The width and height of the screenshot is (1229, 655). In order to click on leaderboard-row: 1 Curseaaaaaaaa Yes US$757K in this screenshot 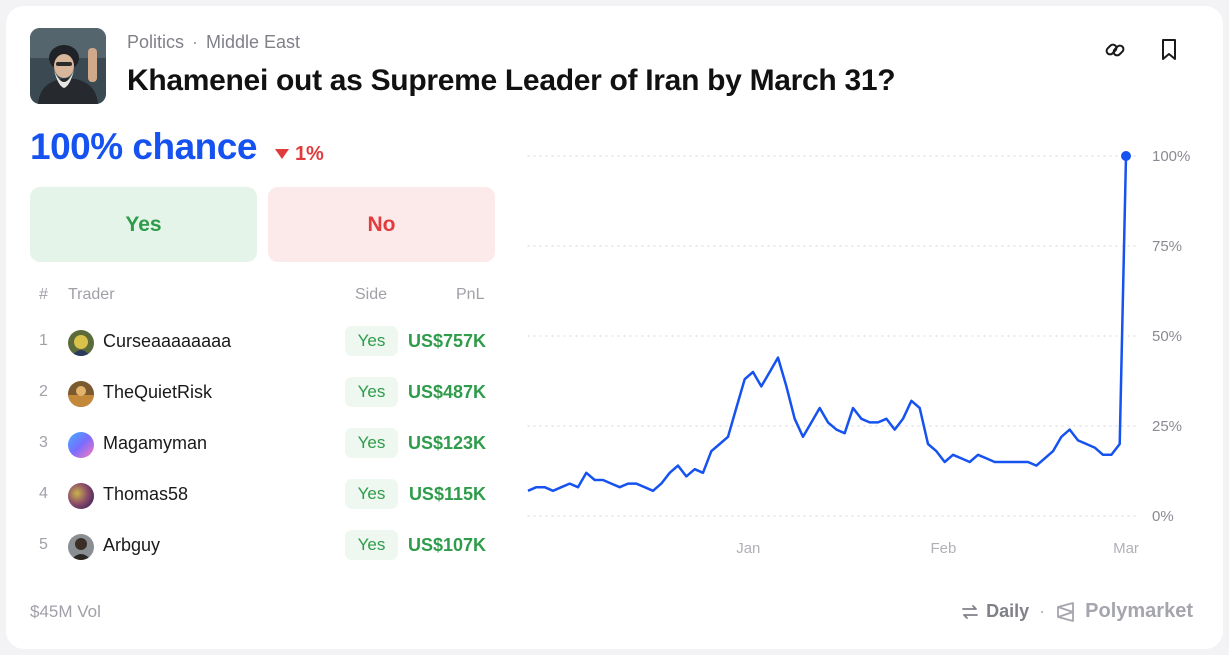, I will do `click(256, 342)`.